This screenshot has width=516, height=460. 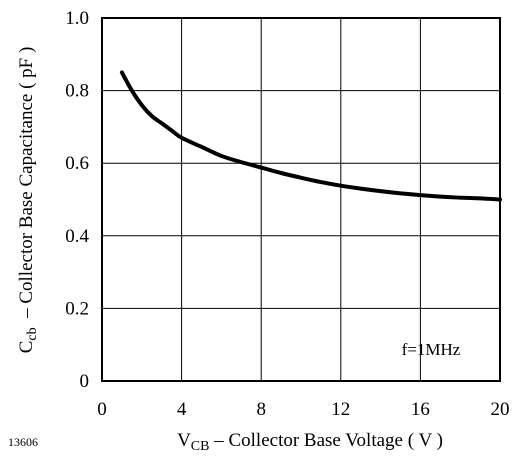 What do you see at coordinates (340, 409) in the screenshot?
I see `x-tick-label: 12` at bounding box center [340, 409].